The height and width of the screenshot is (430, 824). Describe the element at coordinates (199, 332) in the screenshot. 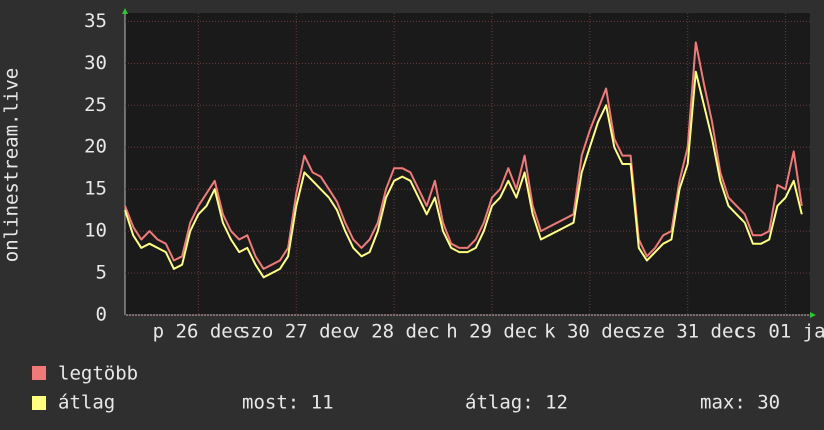

I see `x-tick-label: p 26 dec` at that location.